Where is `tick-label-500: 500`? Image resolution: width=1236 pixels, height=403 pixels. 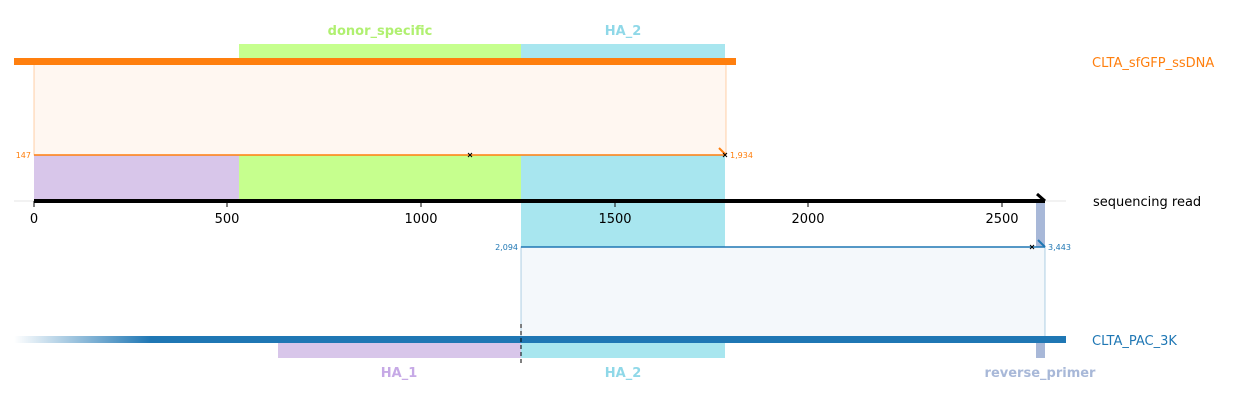 tick-label-500: 500 is located at coordinates (227, 219).